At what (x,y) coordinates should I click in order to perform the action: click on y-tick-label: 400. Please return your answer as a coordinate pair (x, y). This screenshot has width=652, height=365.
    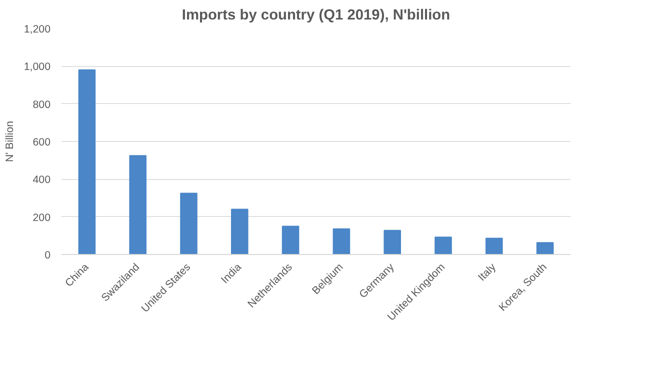
    Looking at the image, I should click on (41, 180).